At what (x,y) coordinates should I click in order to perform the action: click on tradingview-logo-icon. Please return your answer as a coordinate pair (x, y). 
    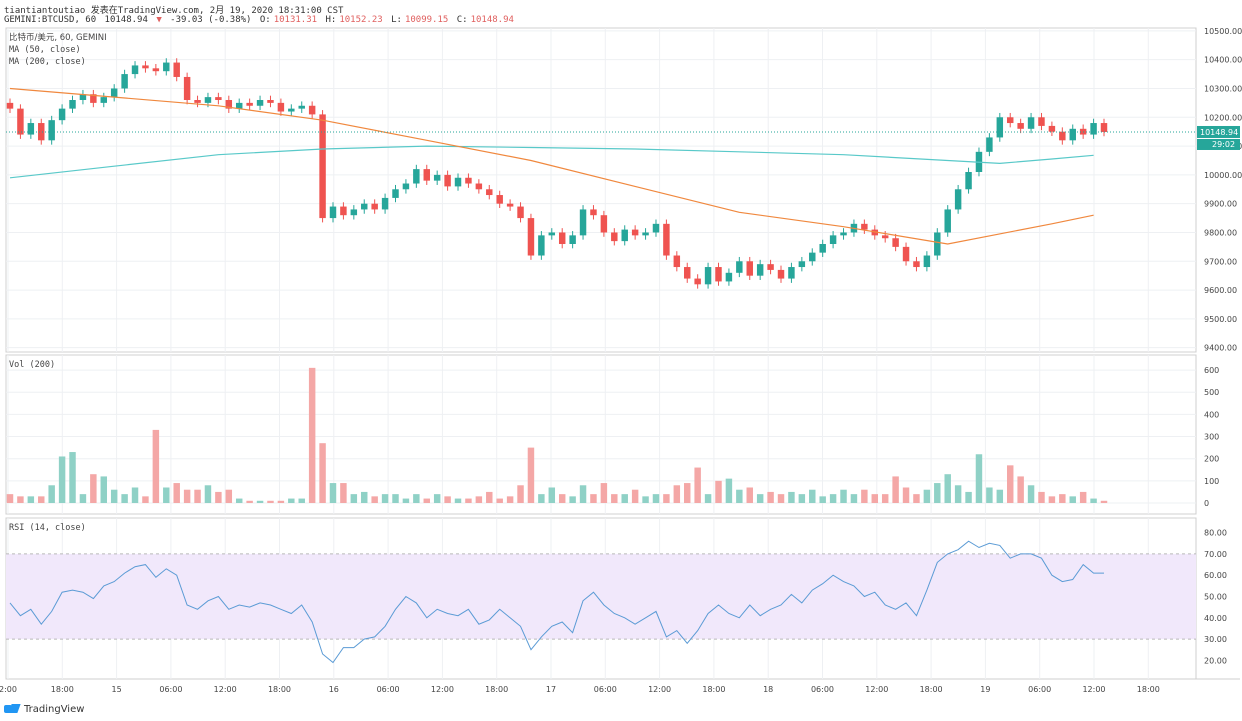
    Looking at the image, I should click on (12, 709).